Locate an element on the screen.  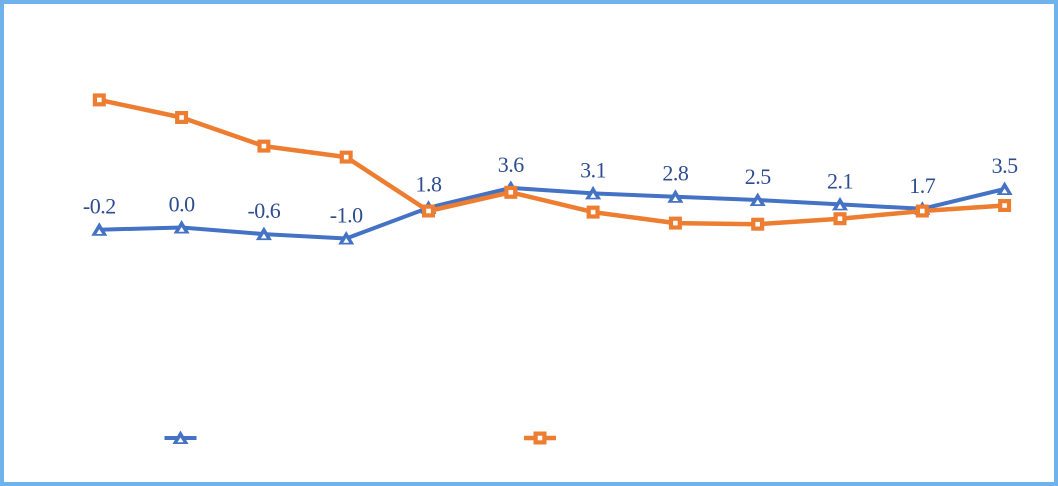
chart-legend is located at coordinates (360, 437).